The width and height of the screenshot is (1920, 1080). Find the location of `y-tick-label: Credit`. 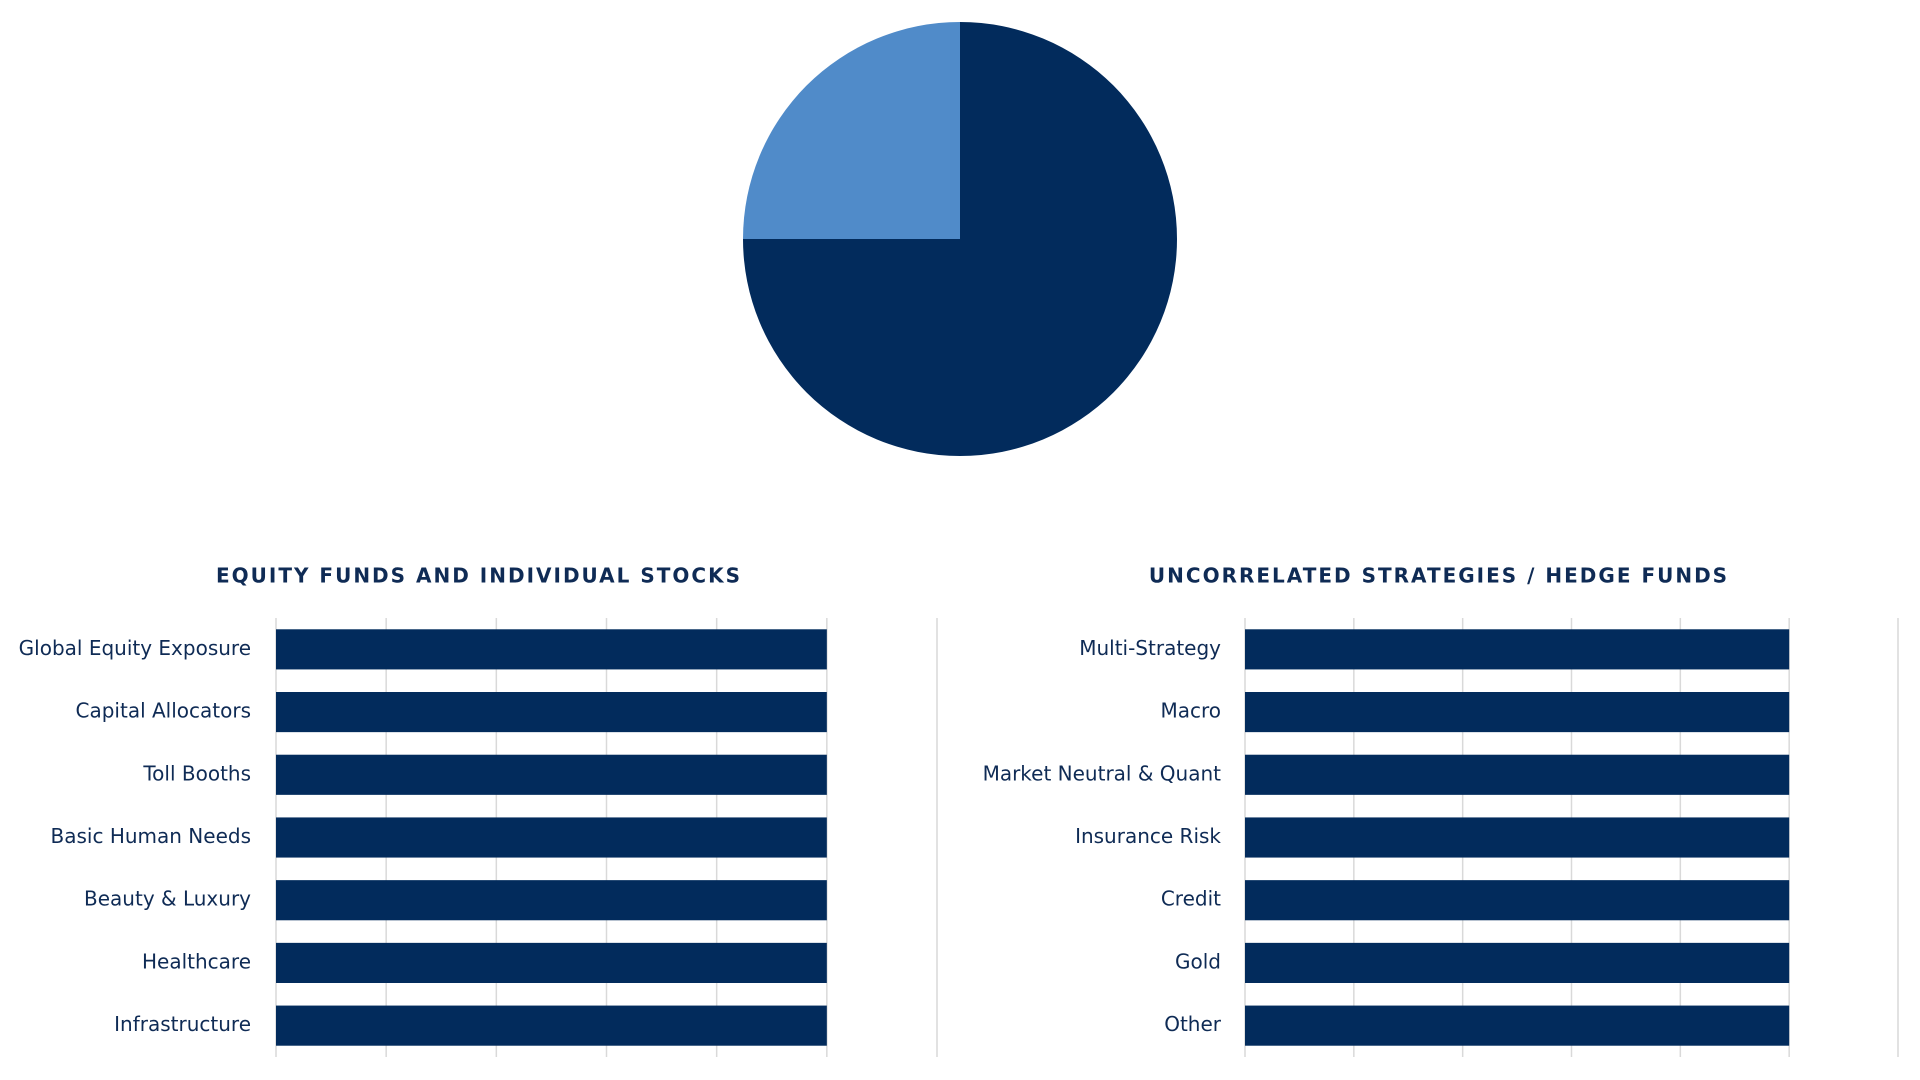

y-tick-label: Credit is located at coordinates (1191, 899).